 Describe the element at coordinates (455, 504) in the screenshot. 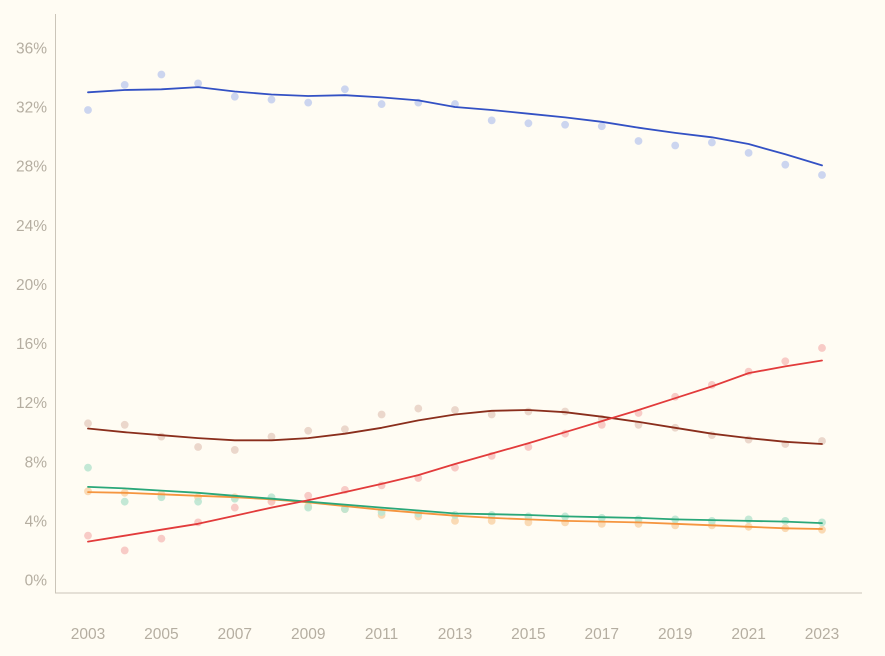

I see `trend-line-teal` at that location.